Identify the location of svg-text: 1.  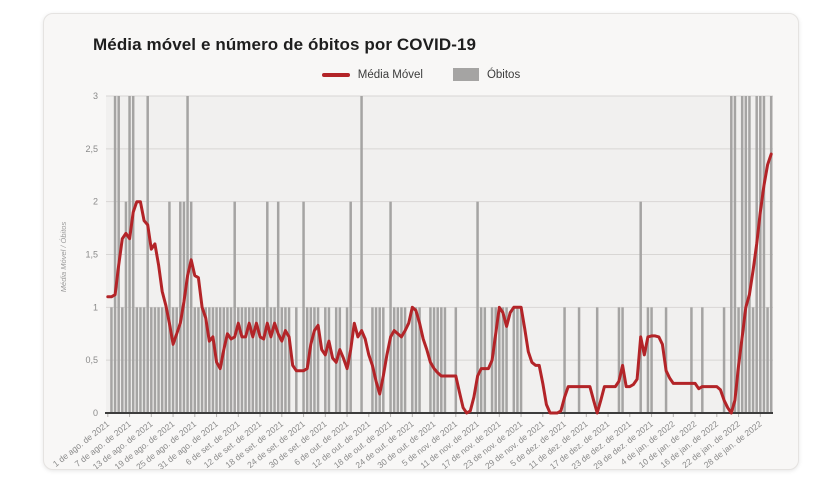
(95, 307).